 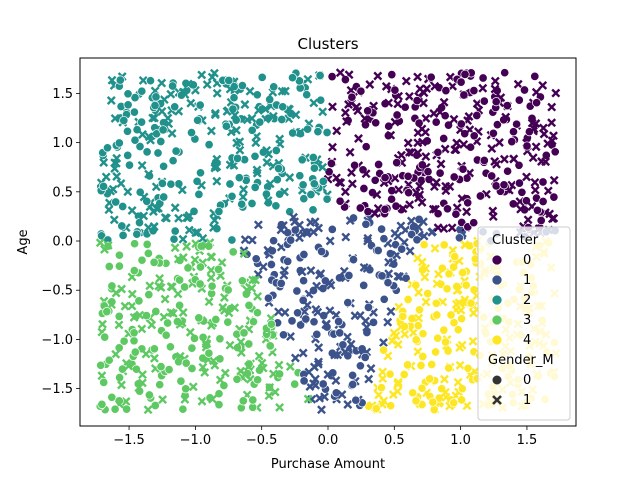 I want to click on y-tick-label: −1.0, so click(x=57, y=340).